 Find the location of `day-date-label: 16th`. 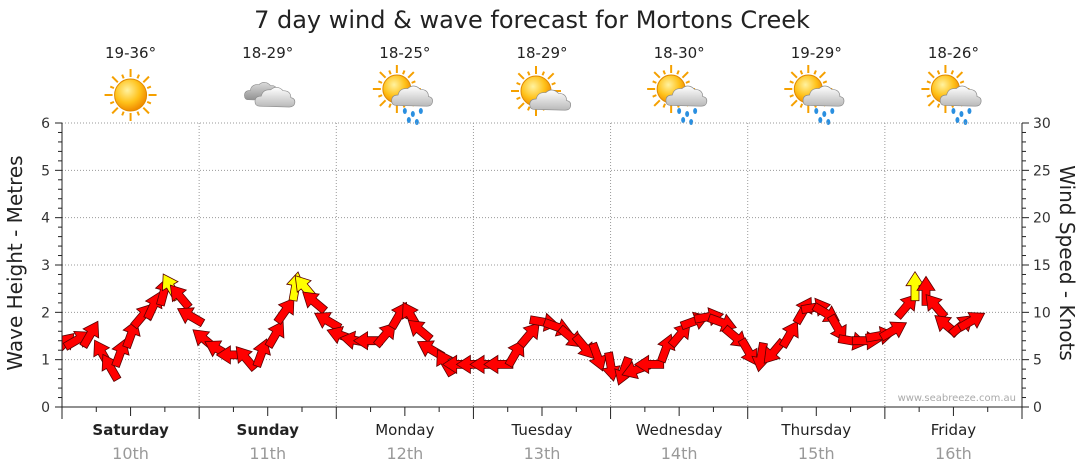

day-date-label: 16th is located at coordinates (953, 453).